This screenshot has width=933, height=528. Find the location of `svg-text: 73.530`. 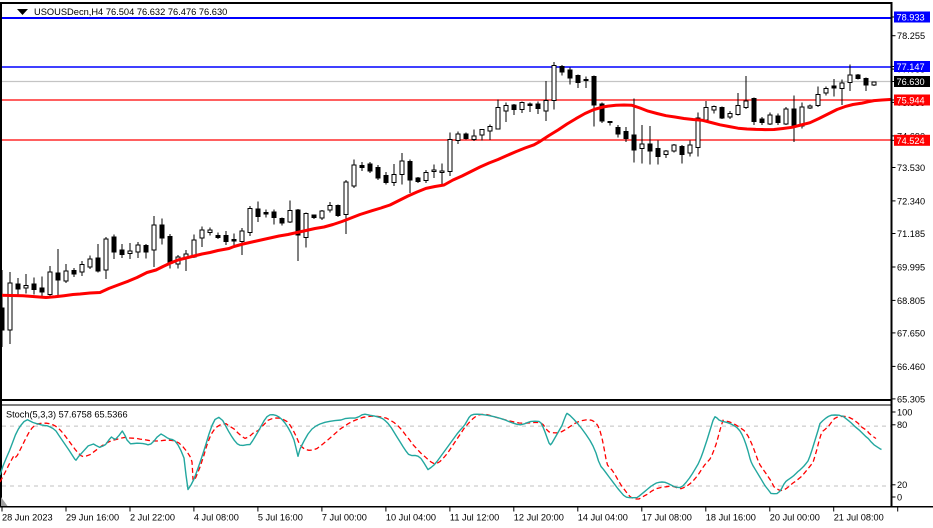

svg-text: 73.530 is located at coordinates (911, 168).